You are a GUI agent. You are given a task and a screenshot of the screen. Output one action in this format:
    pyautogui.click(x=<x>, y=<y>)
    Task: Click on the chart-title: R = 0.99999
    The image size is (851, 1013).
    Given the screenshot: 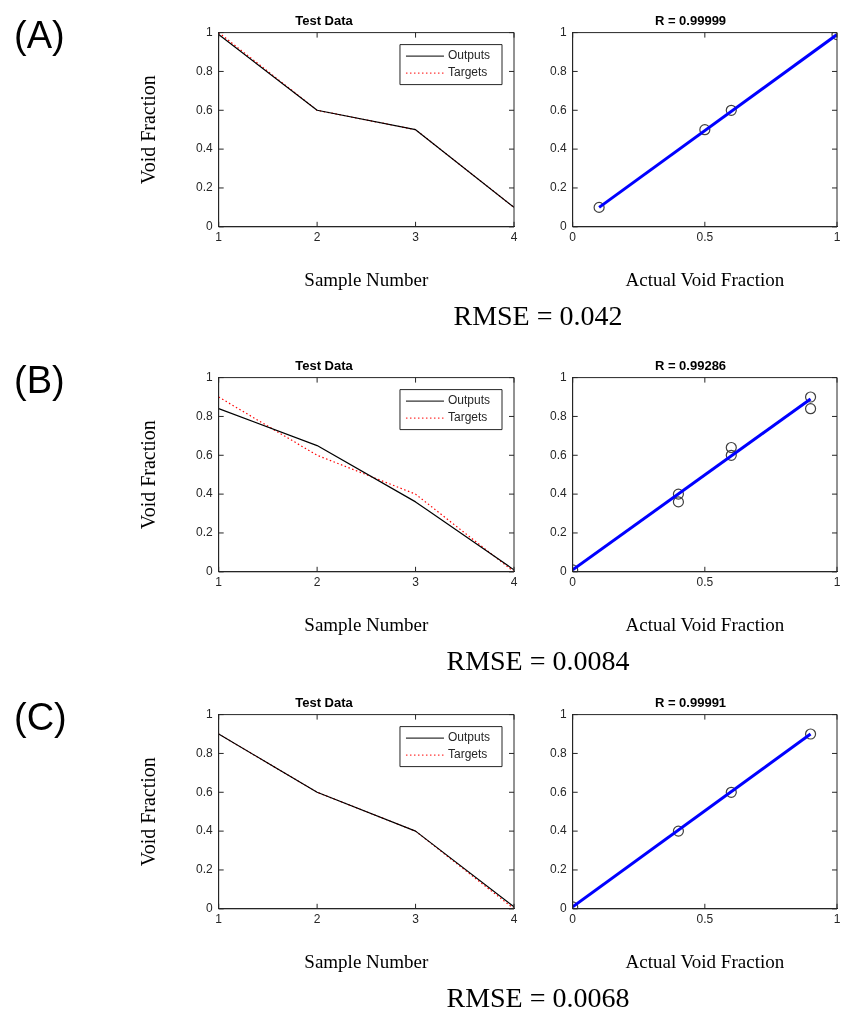 What is the action you would take?
    pyautogui.click(x=690, y=21)
    